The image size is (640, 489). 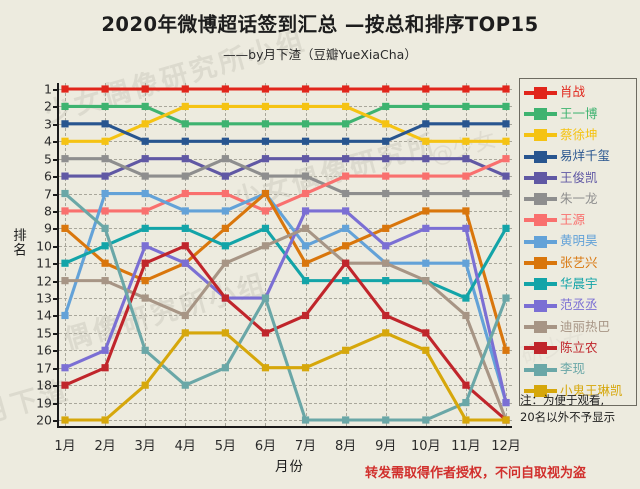 I want to click on series-王俊凯, so click(x=285, y=167).